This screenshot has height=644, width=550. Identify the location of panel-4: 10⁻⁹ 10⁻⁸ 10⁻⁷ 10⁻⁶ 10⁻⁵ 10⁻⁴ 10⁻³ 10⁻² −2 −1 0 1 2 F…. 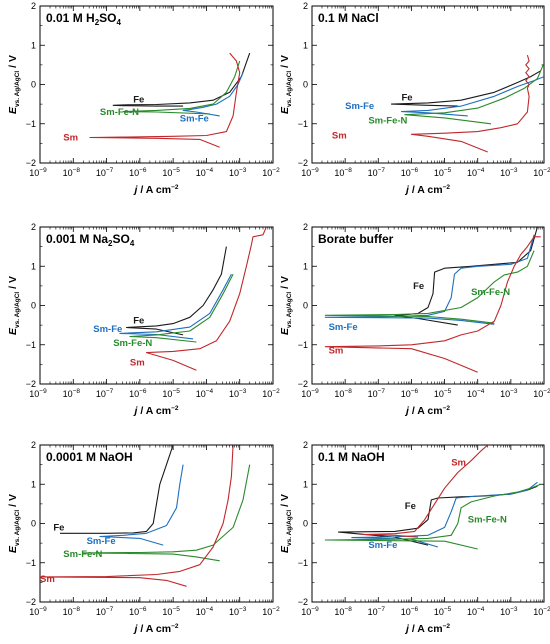
(414, 319).